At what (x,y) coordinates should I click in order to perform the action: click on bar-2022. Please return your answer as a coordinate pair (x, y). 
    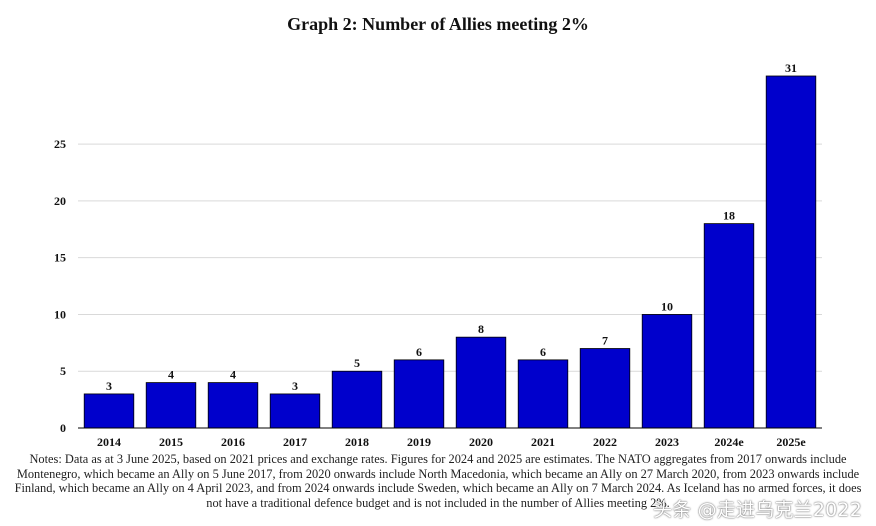
    Looking at the image, I should click on (605, 388).